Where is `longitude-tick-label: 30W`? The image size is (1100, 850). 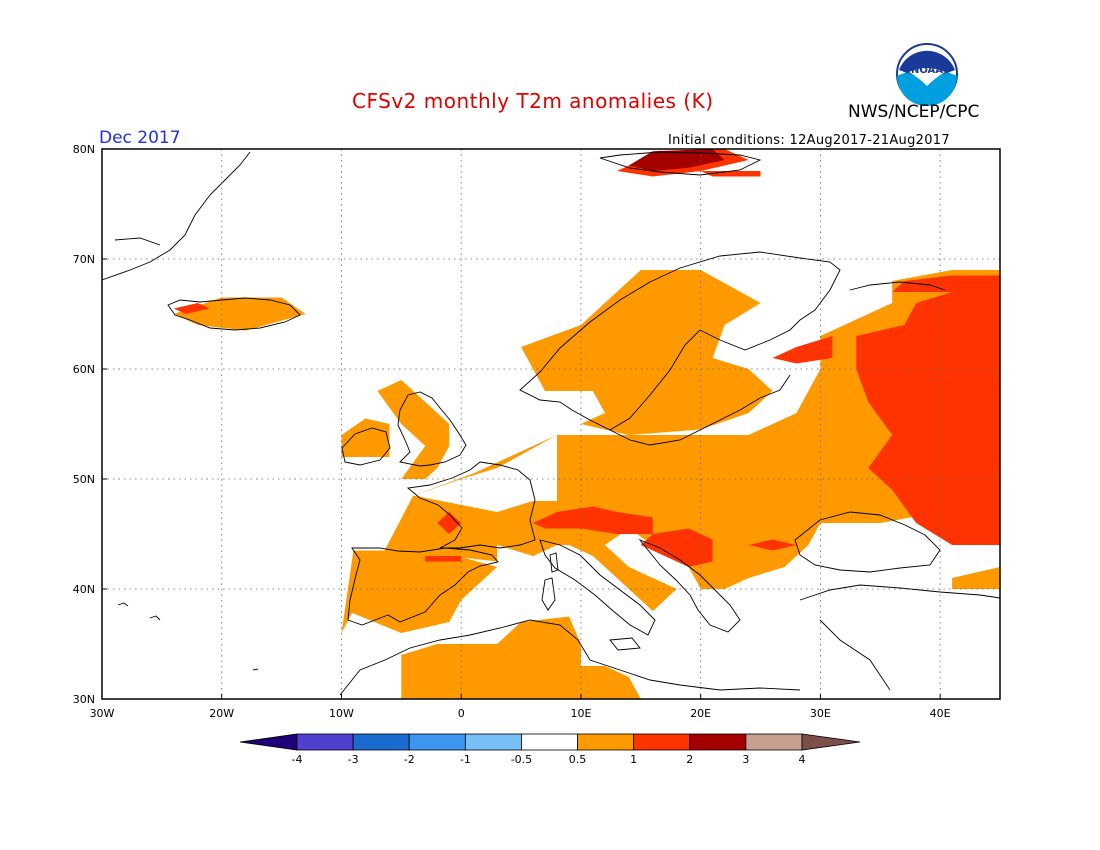
longitude-tick-label: 30W is located at coordinates (102, 713).